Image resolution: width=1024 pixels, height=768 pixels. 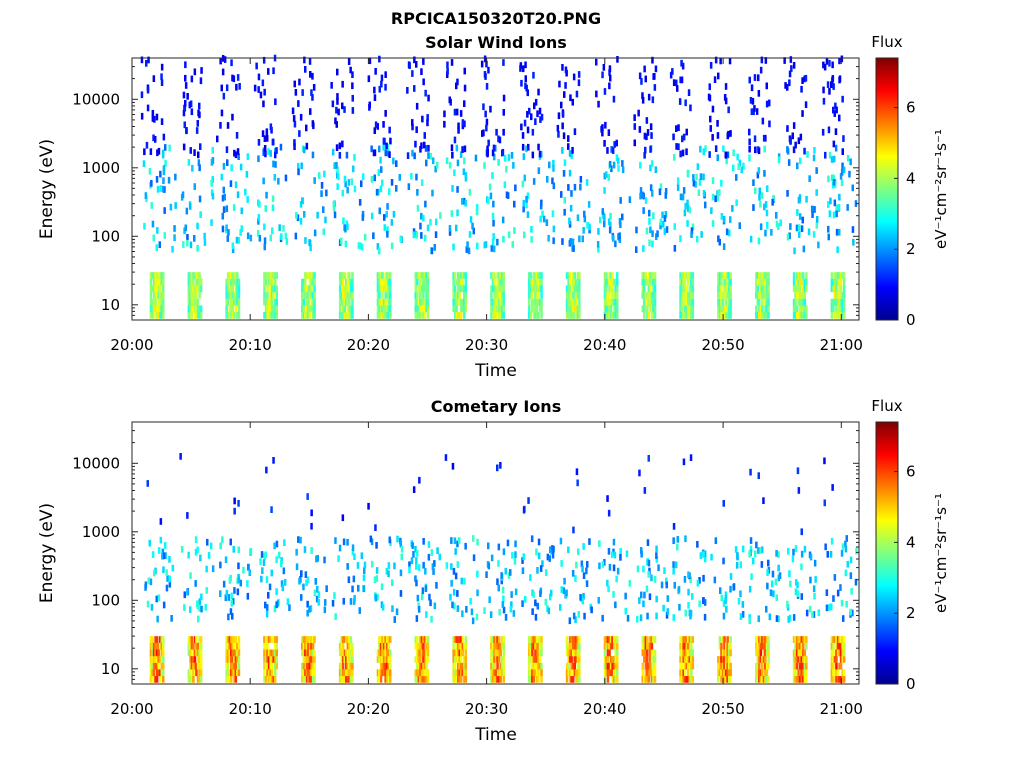 I want to click on colorbar-ticks, so click(x=896, y=578).